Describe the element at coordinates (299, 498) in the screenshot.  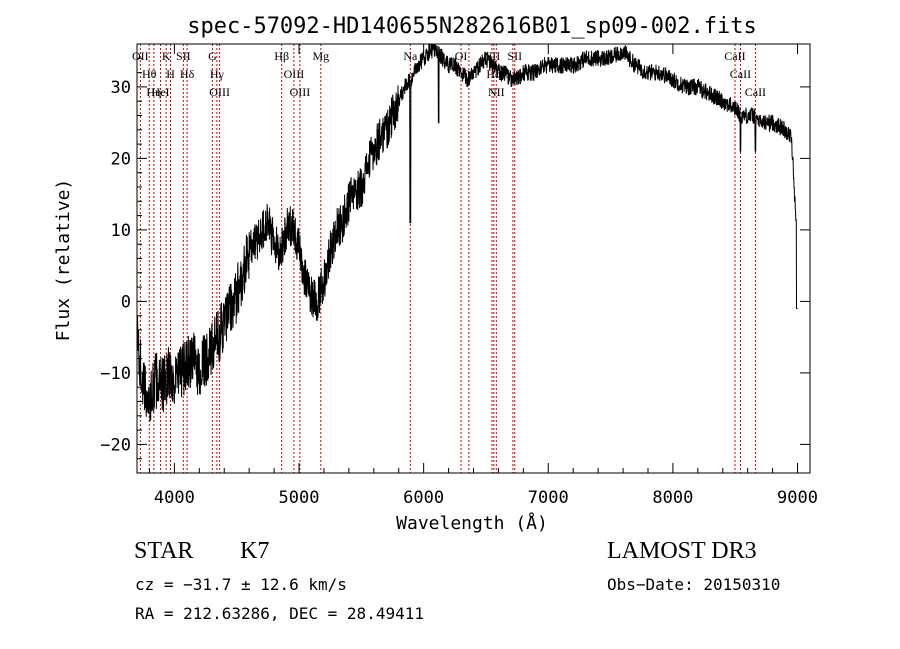
I see `x-tick-label: 5000` at that location.